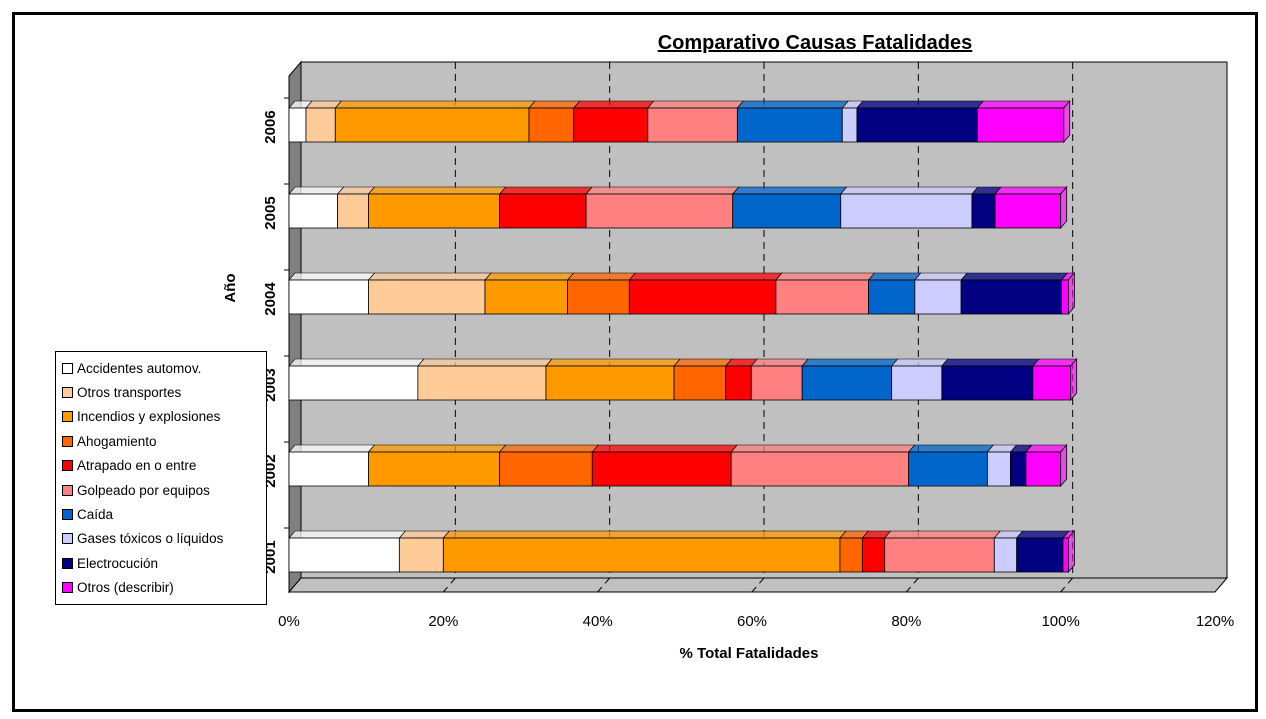 The height and width of the screenshot is (719, 1266). What do you see at coordinates (125, 588) in the screenshot?
I see `legend-label: Otros (describir)` at bounding box center [125, 588].